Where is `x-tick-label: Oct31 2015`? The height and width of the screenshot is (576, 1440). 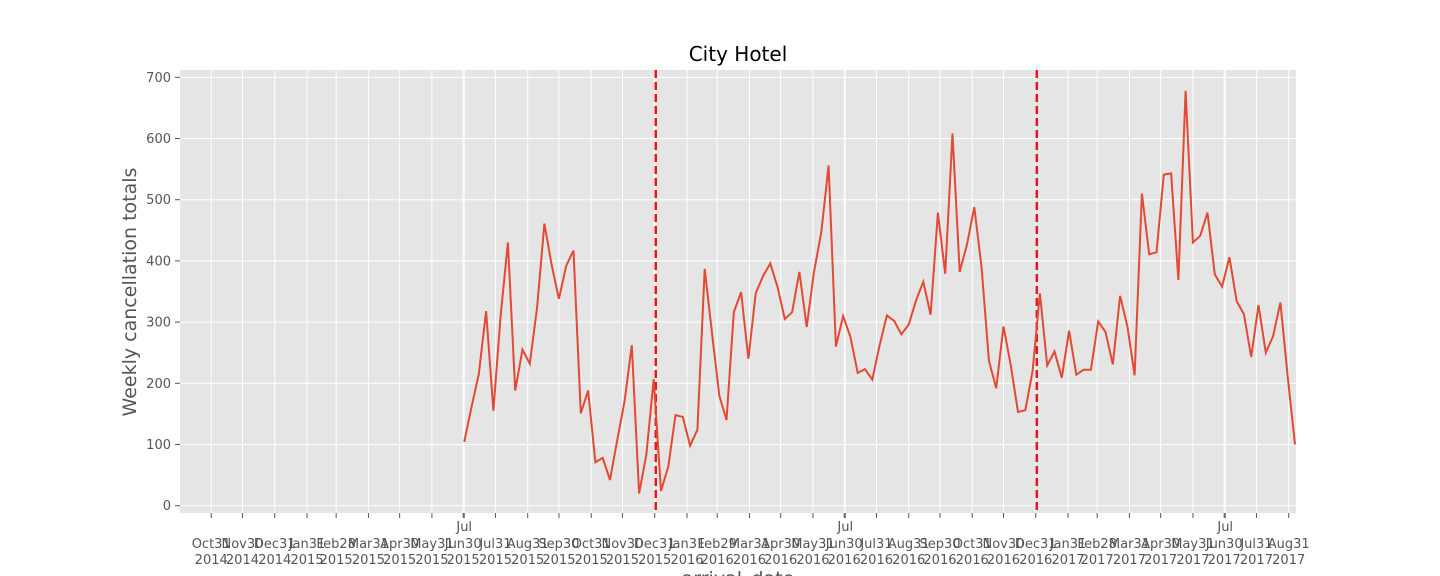 x-tick-label: Oct31 2015 is located at coordinates (591, 552).